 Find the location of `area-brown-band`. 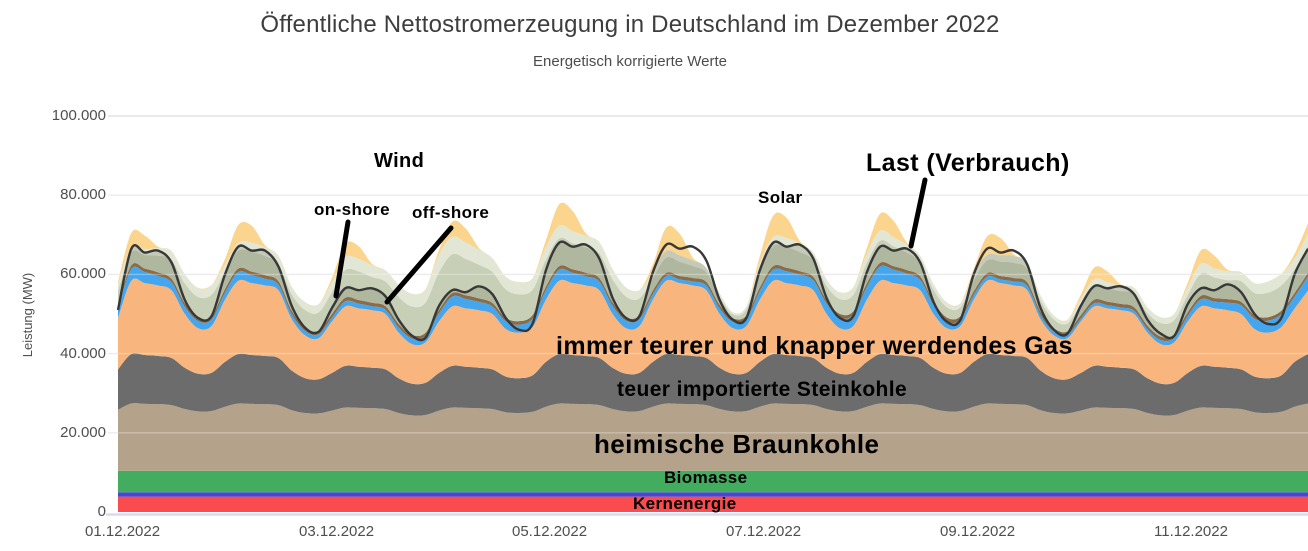

area-brown-band is located at coordinates (713, 301).